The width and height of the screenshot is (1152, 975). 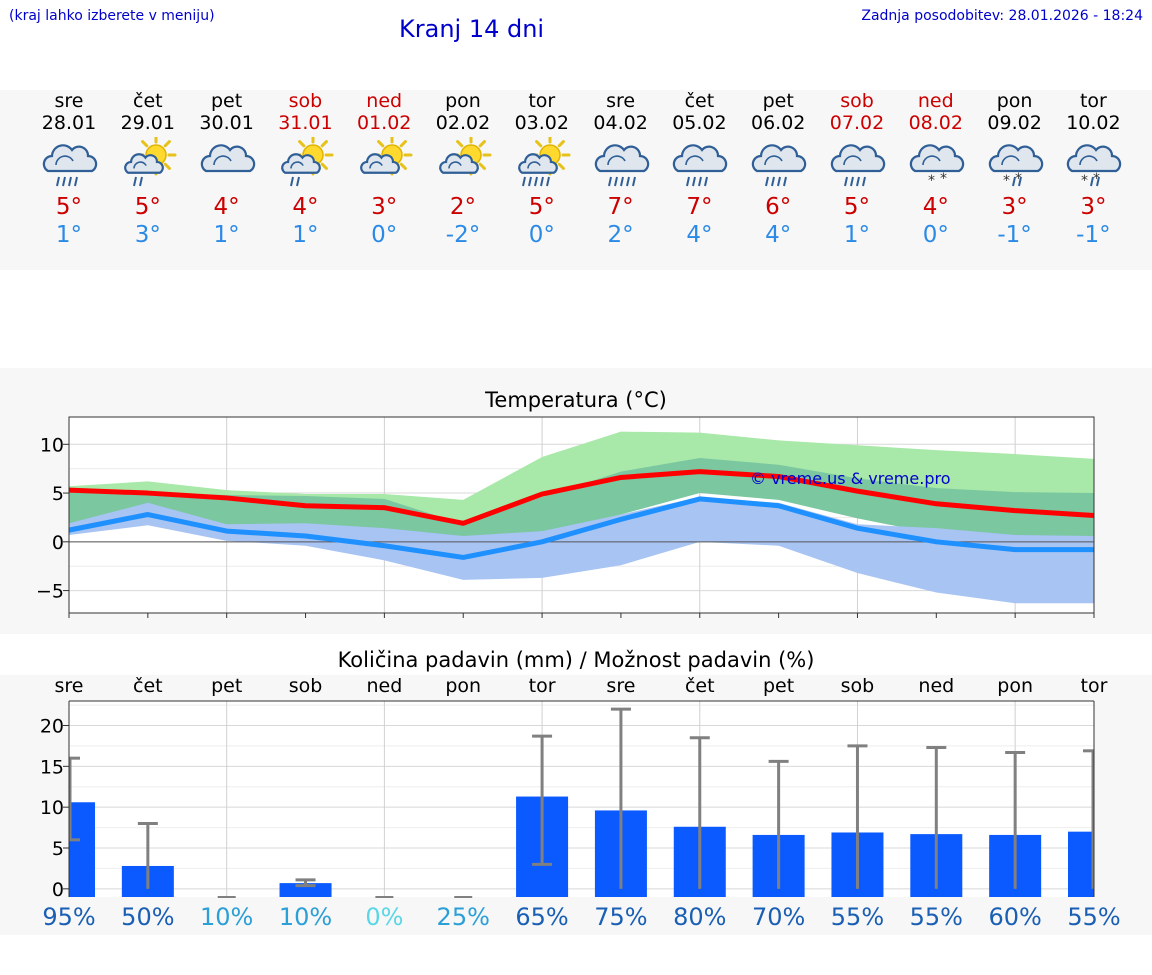 I want to click on x-category-label: čet, so click(x=700, y=686).